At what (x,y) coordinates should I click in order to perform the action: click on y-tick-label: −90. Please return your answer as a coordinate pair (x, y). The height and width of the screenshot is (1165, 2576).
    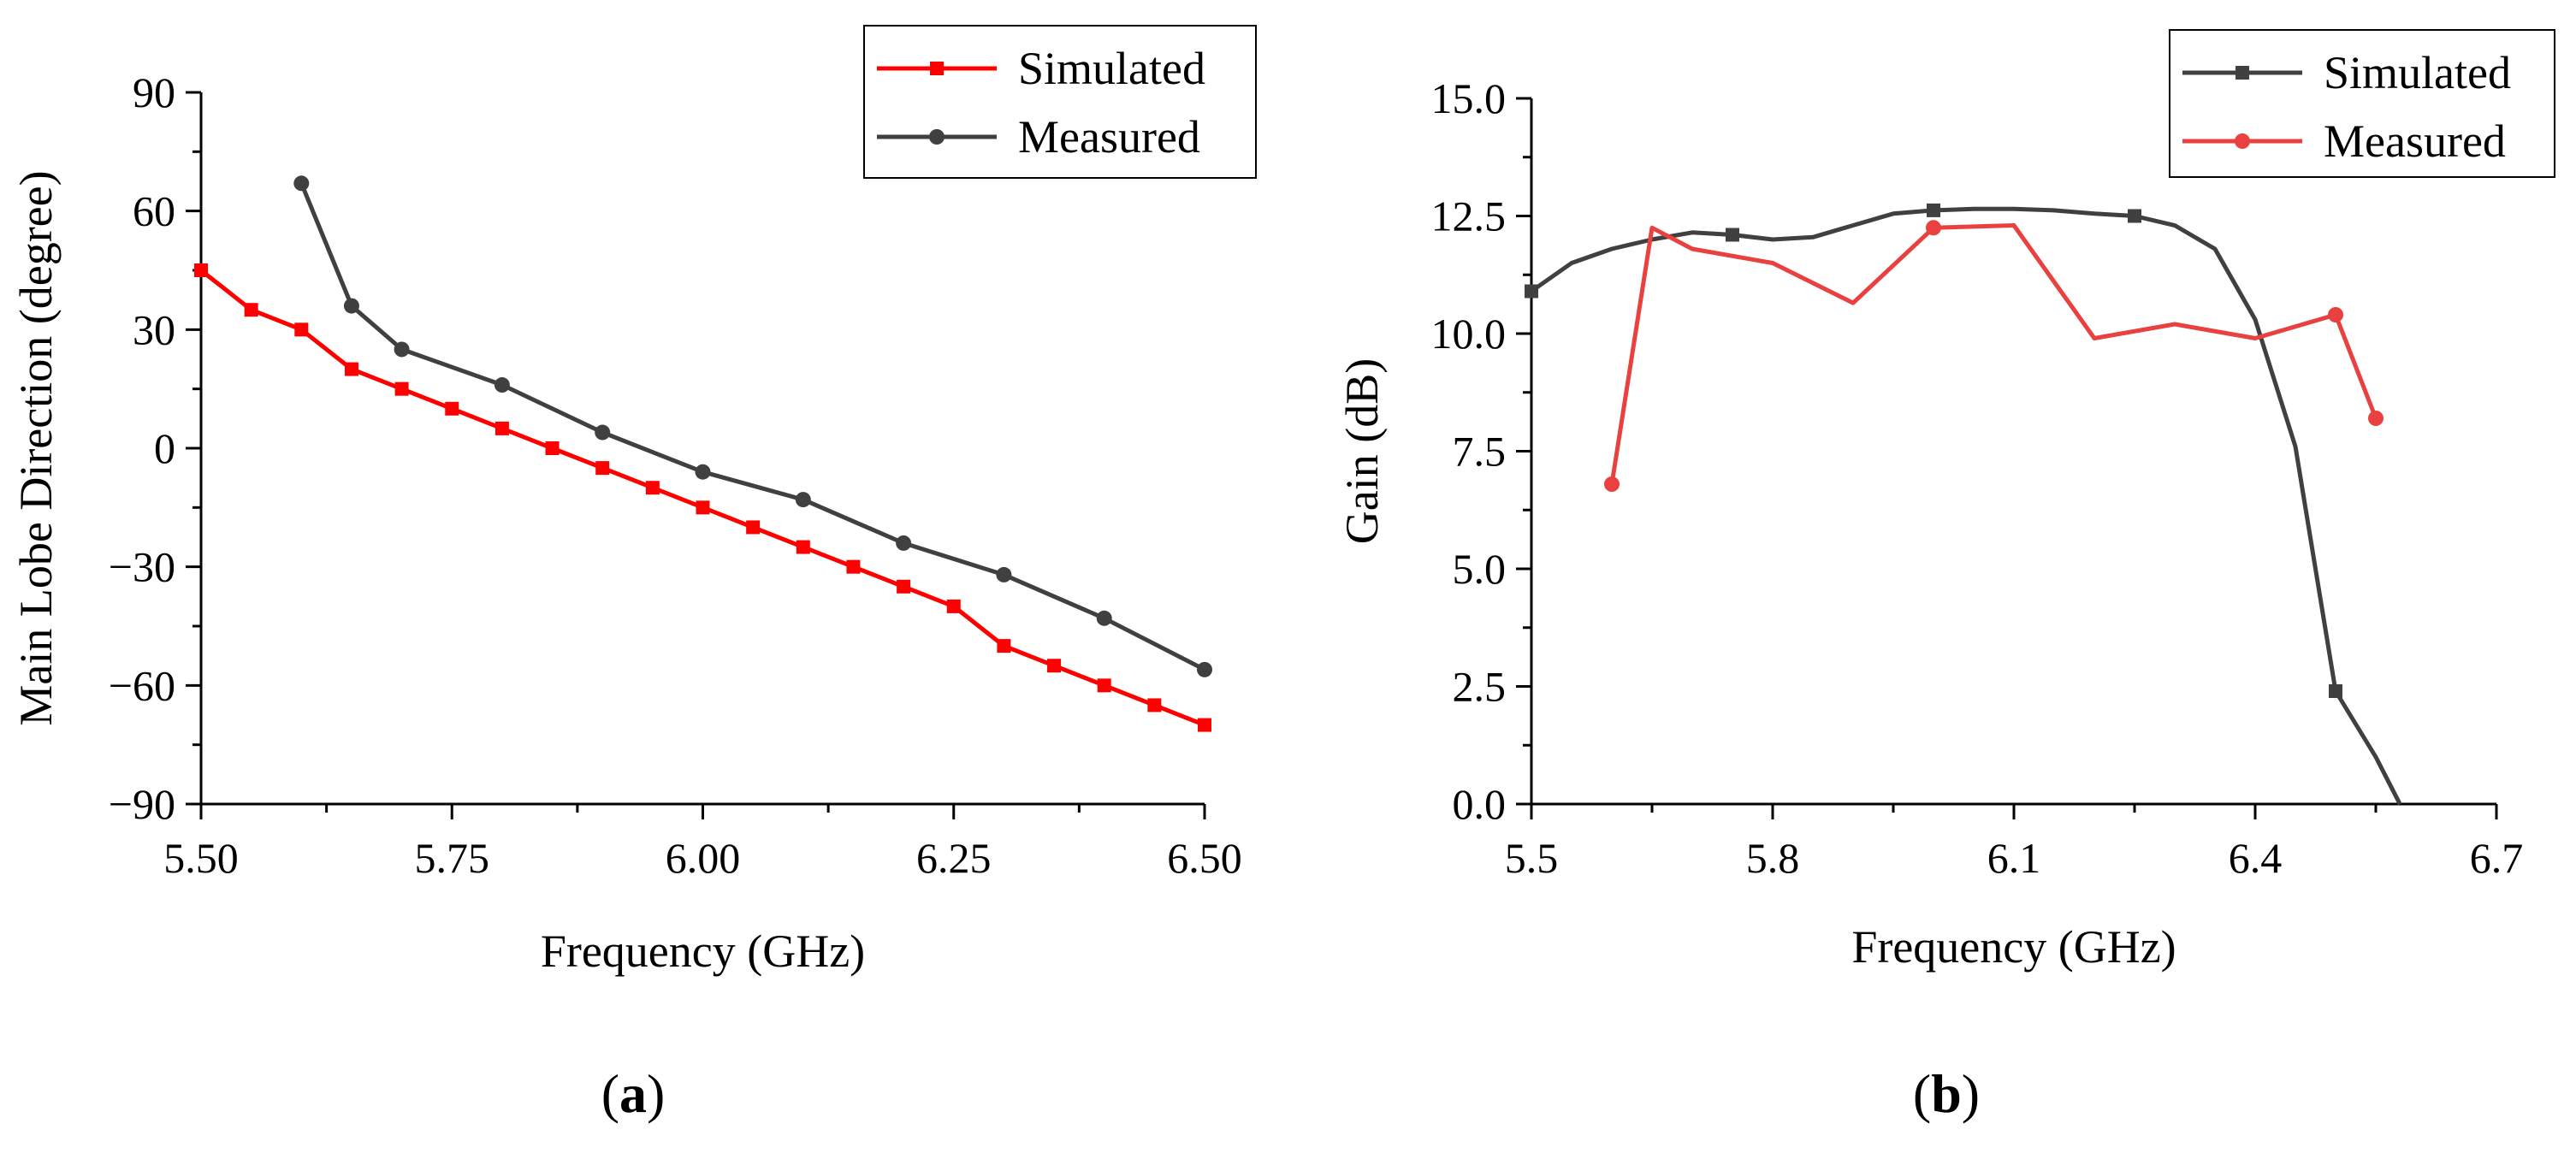
    Looking at the image, I should click on (142, 804).